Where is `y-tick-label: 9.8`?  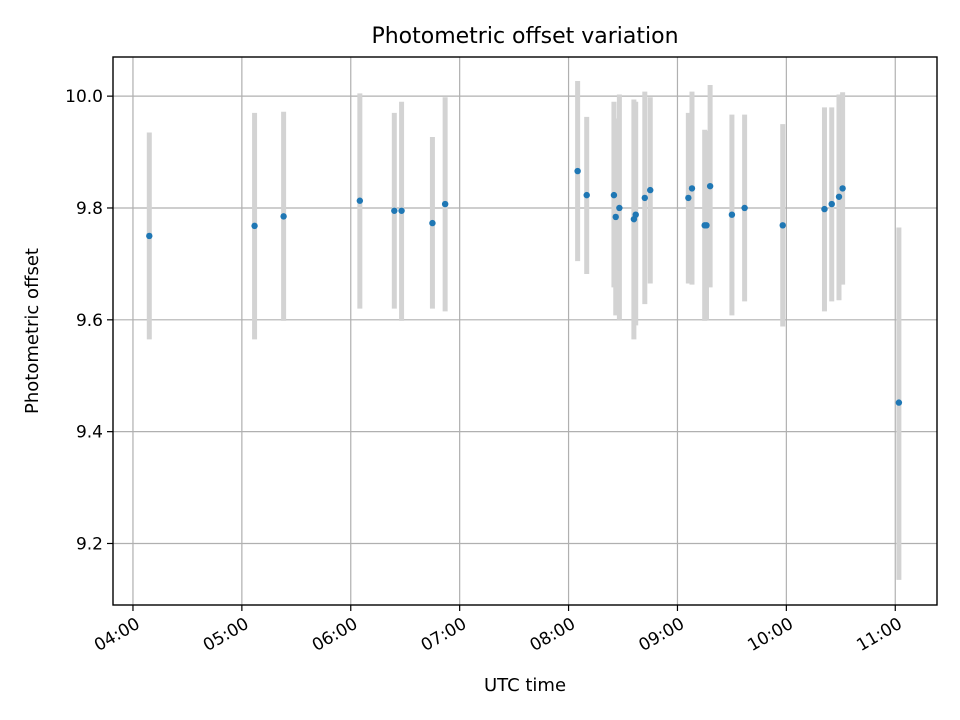 y-tick-label: 9.8 is located at coordinates (89, 209).